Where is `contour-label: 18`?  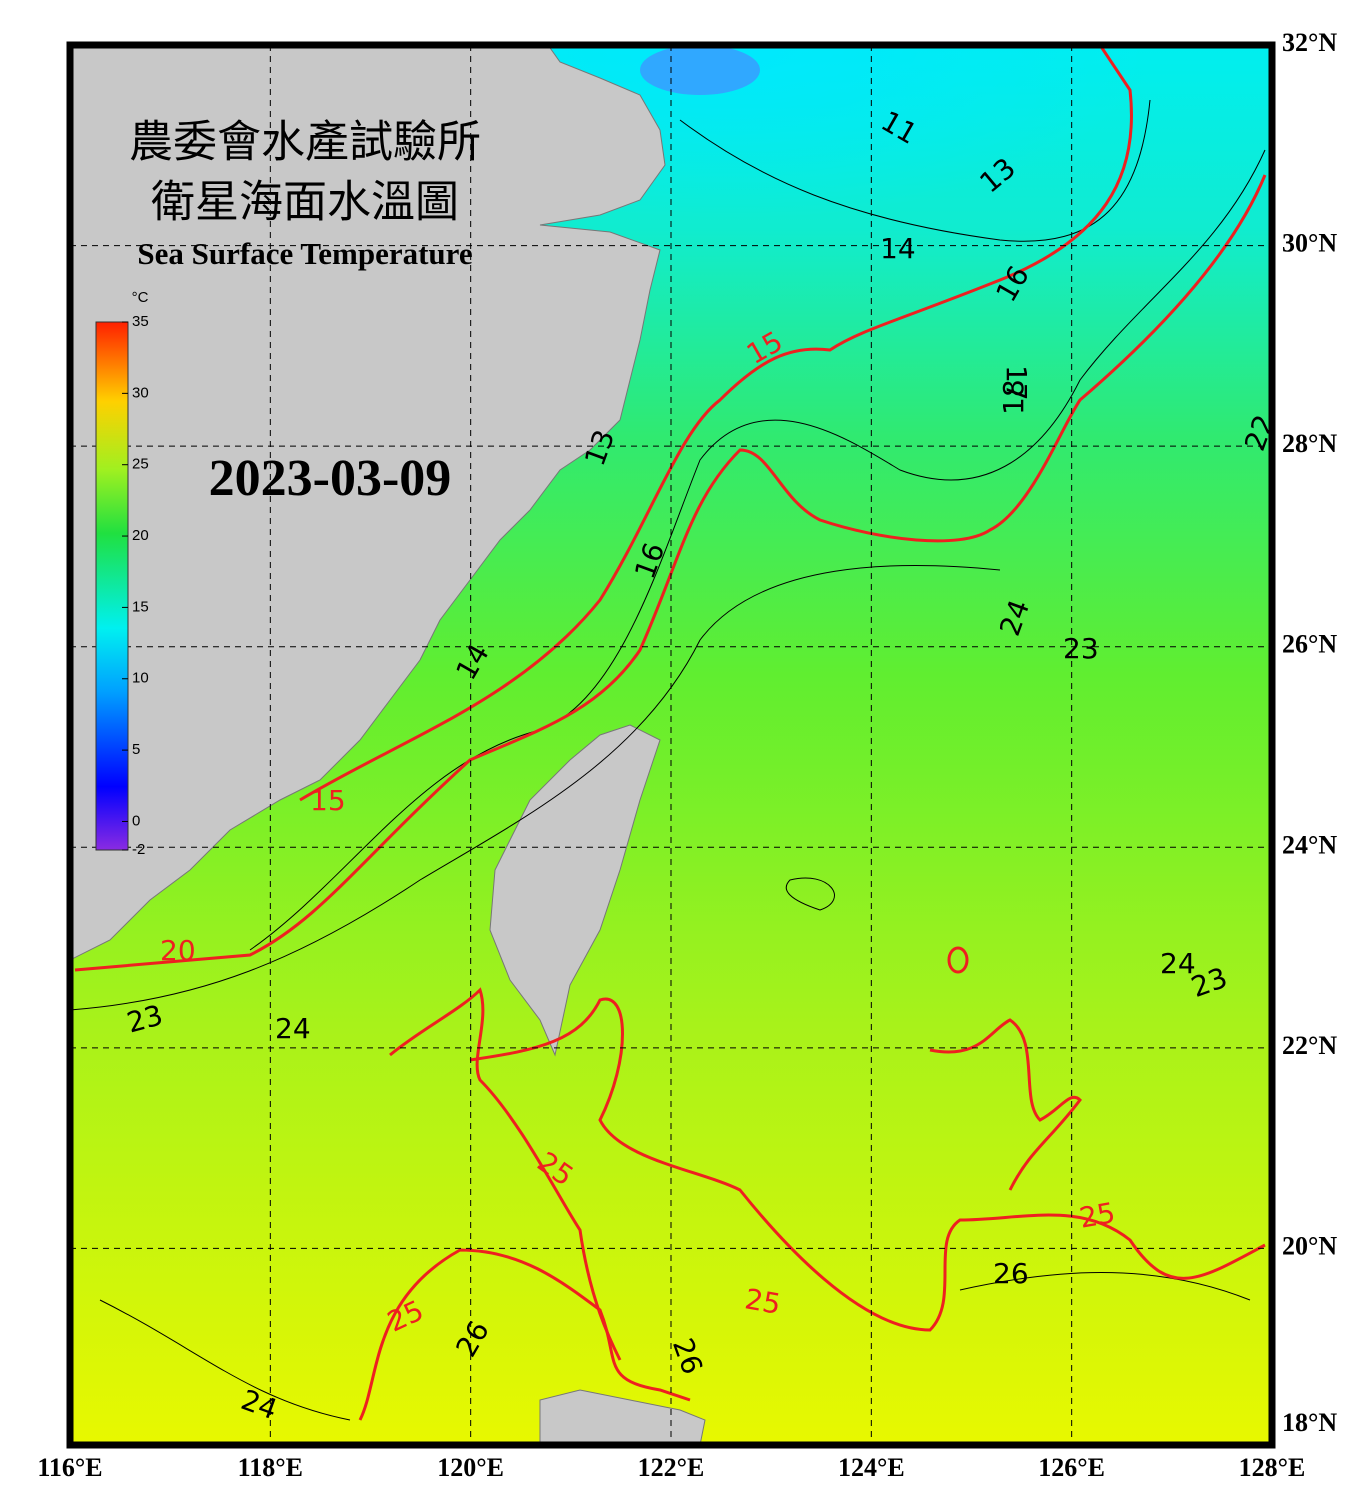 contour-label: 18 is located at coordinates (1013, 397).